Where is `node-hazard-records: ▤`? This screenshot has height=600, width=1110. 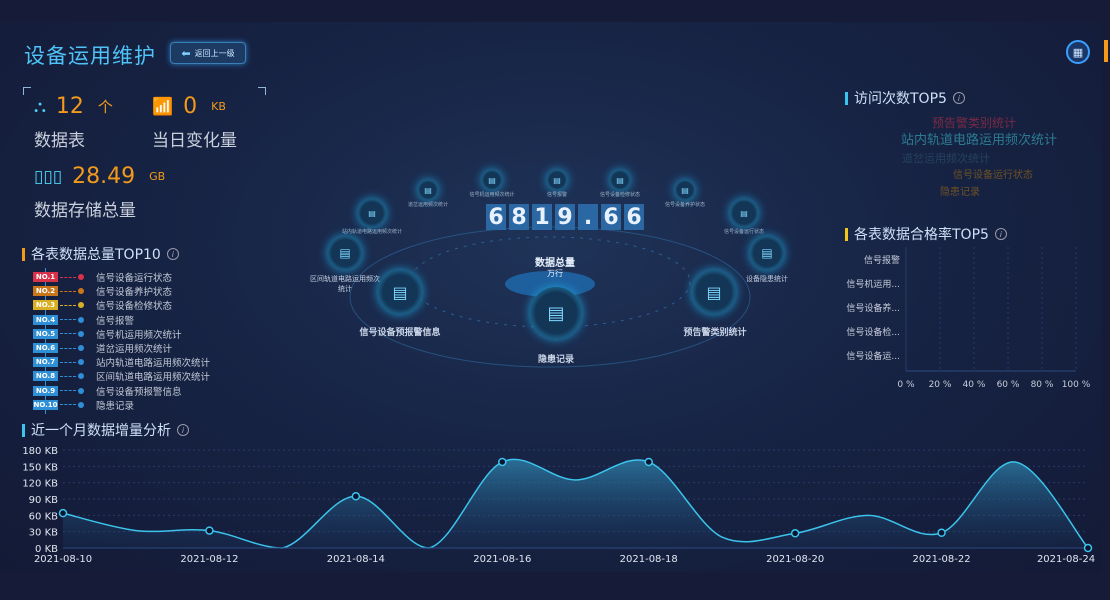 node-hazard-records: ▤ is located at coordinates (556, 313).